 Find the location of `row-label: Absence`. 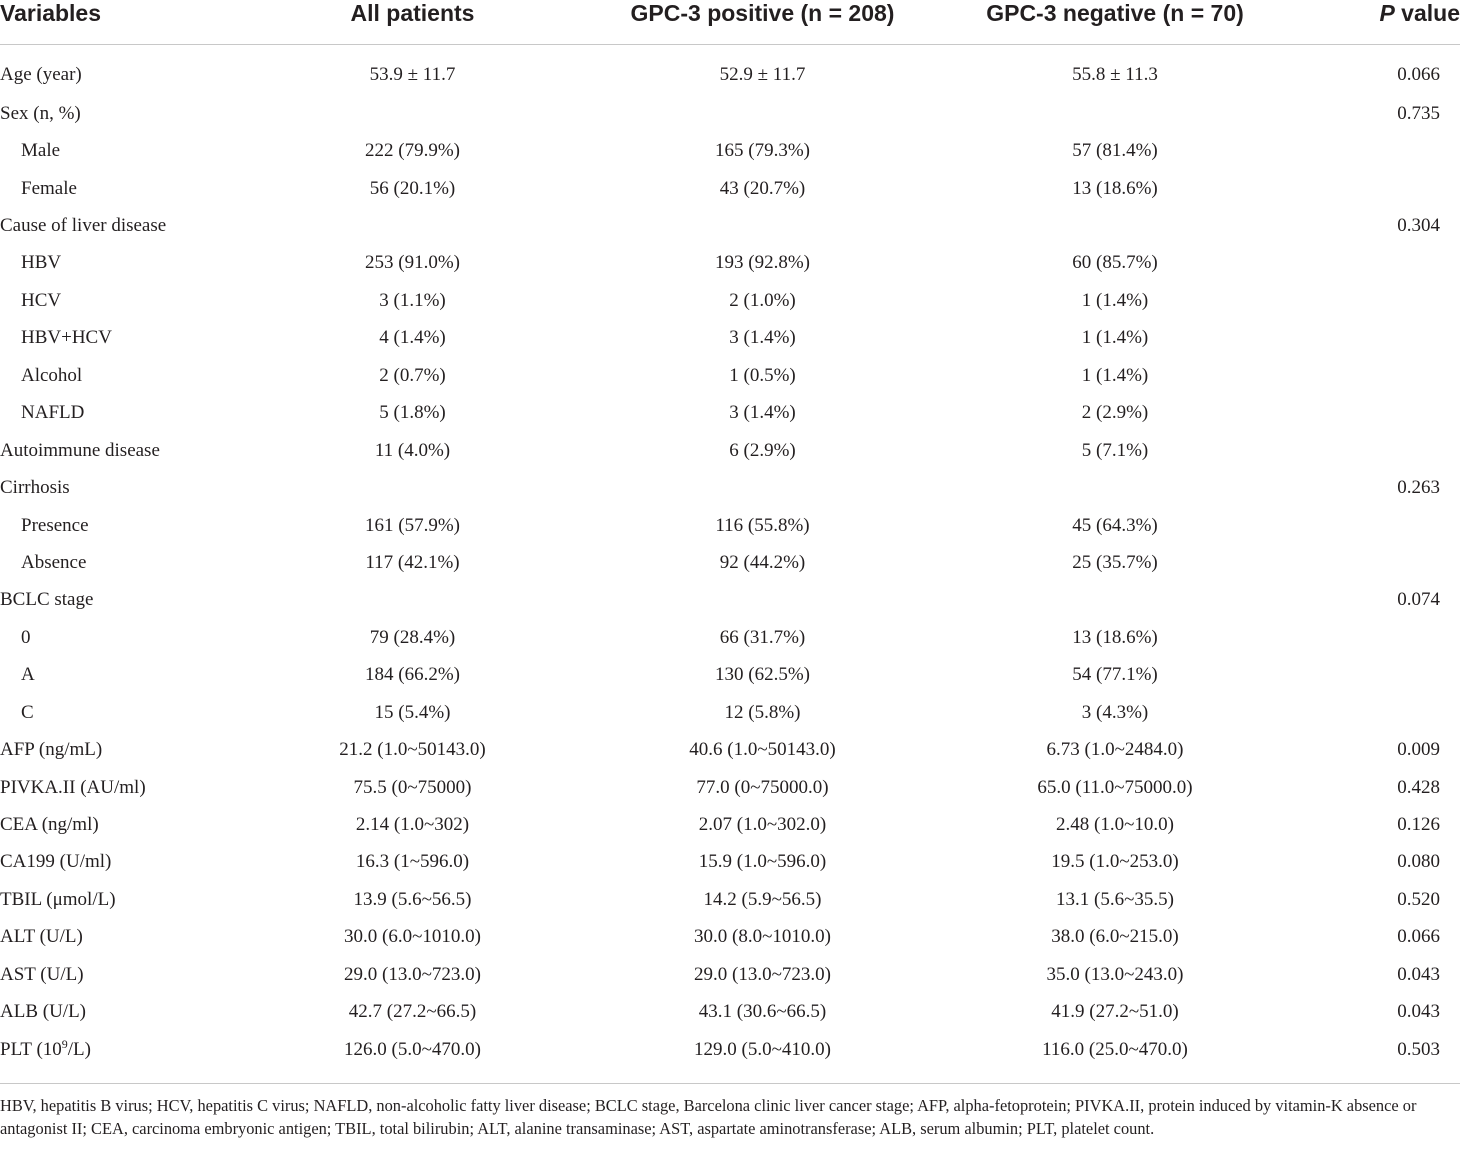

row-label: Absence is located at coordinates (54, 562).